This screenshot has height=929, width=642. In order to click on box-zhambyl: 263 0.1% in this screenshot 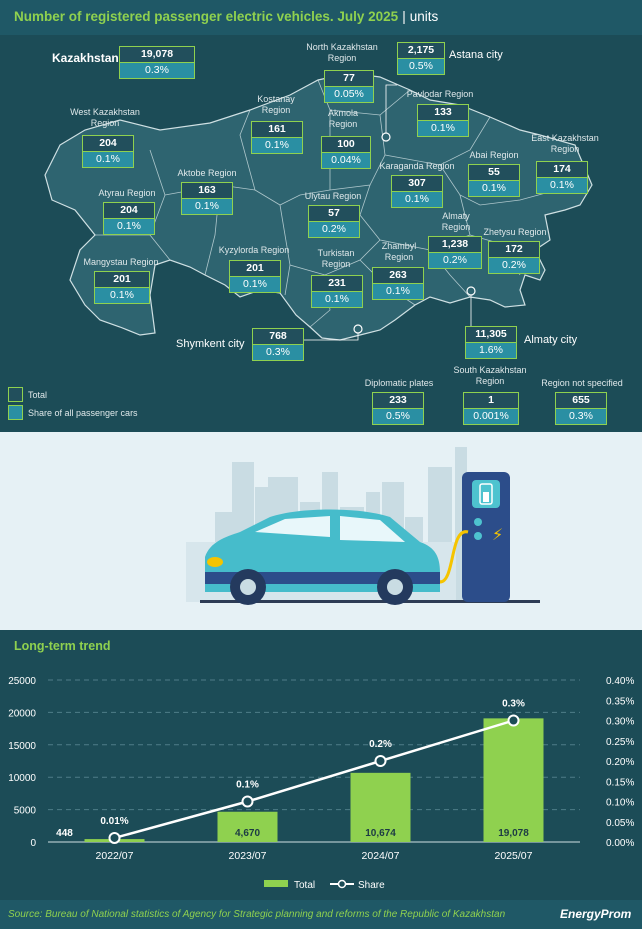, I will do `click(398, 283)`.